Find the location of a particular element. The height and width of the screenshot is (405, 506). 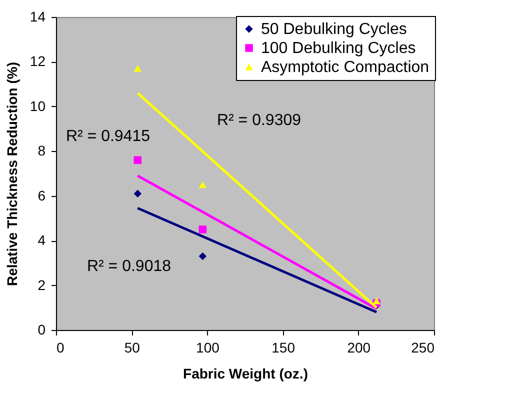

x-tick-label: 0 is located at coordinates (60, 348).